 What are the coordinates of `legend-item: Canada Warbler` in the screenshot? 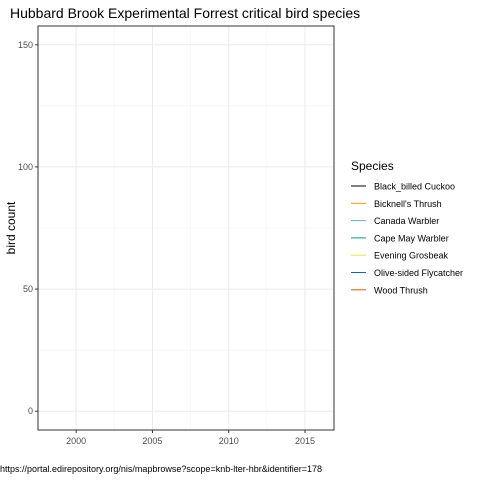 It's located at (395, 221).